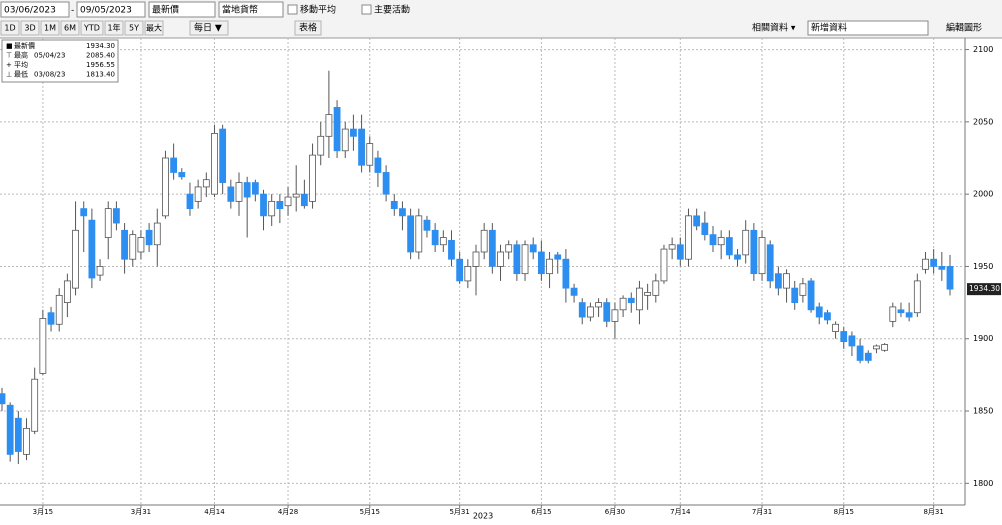 This screenshot has height=525, width=1002. What do you see at coordinates (165, 10) in the screenshot?
I see `field: 最新價` at bounding box center [165, 10].